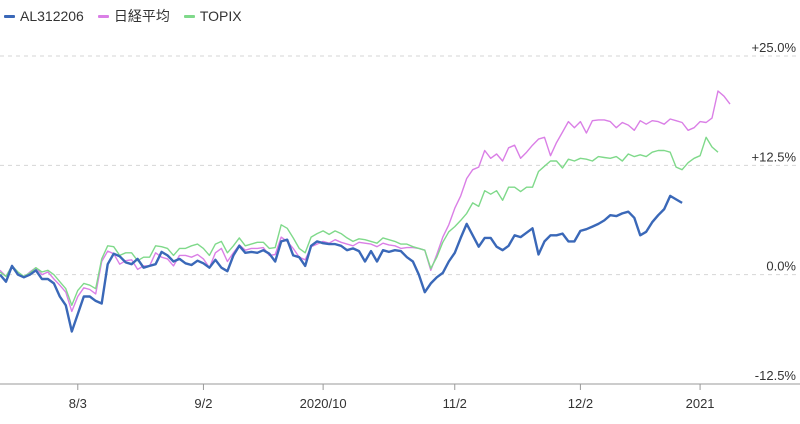  What do you see at coordinates (455, 403) in the screenshot?
I see `x-tick-label: 11/2` at bounding box center [455, 403].